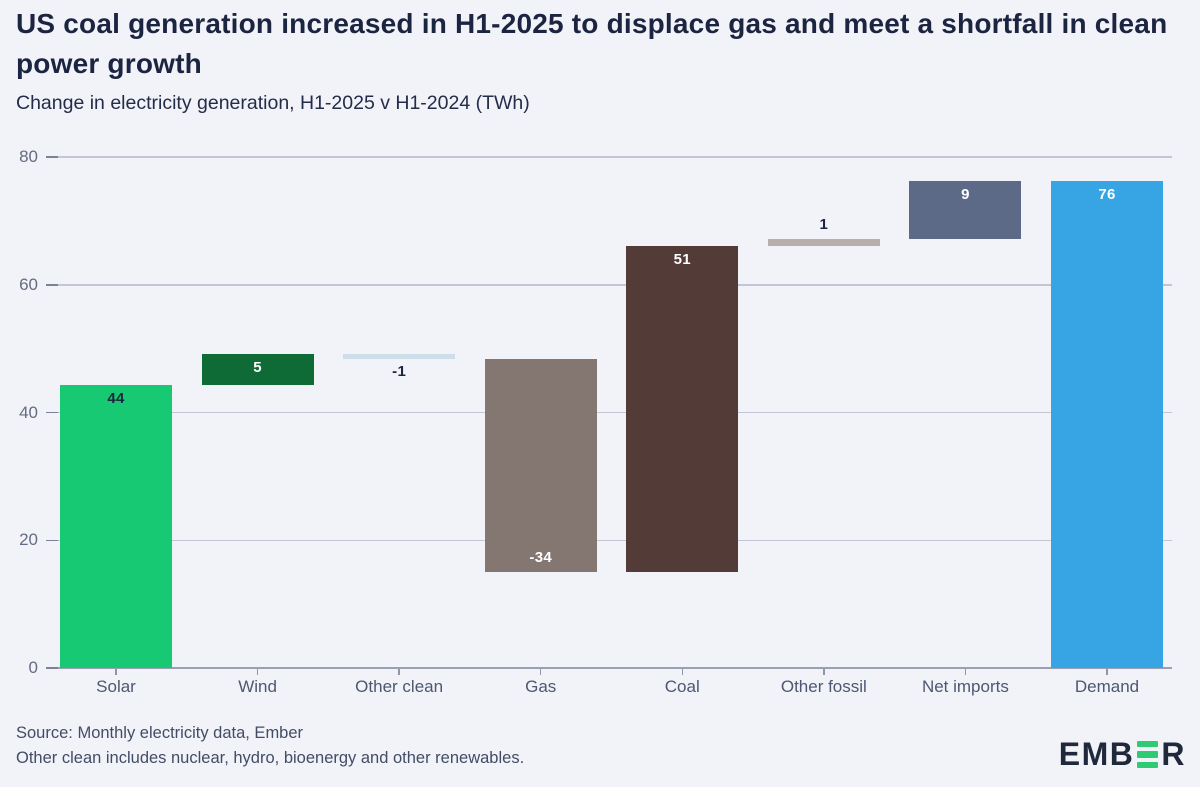  I want to click on bar-wind, so click(257, 369).